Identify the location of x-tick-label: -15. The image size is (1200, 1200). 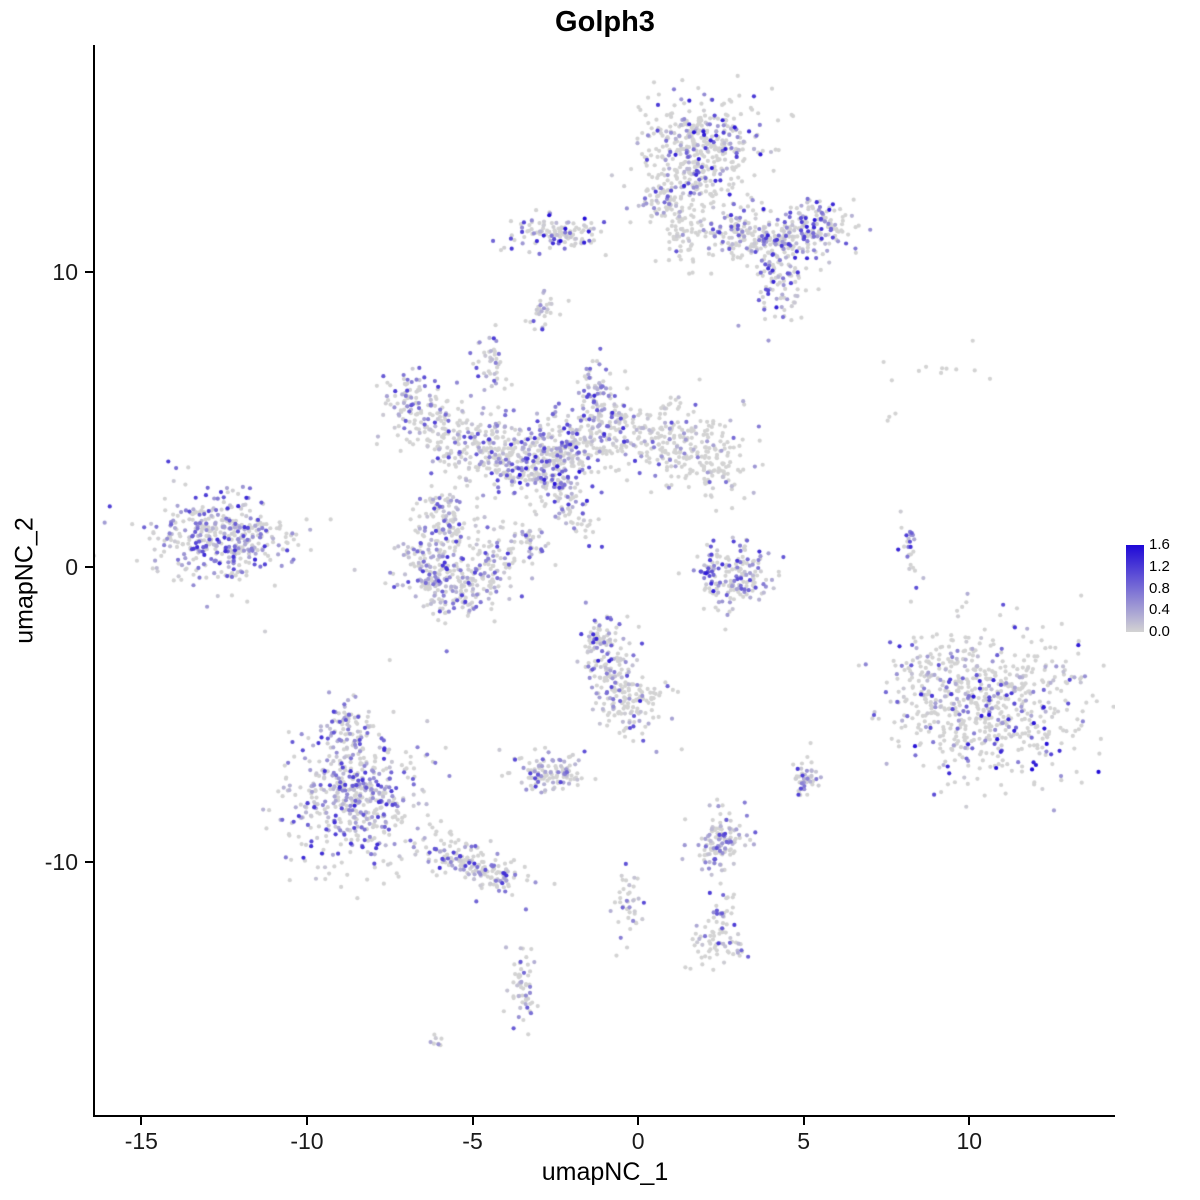
(141, 1141).